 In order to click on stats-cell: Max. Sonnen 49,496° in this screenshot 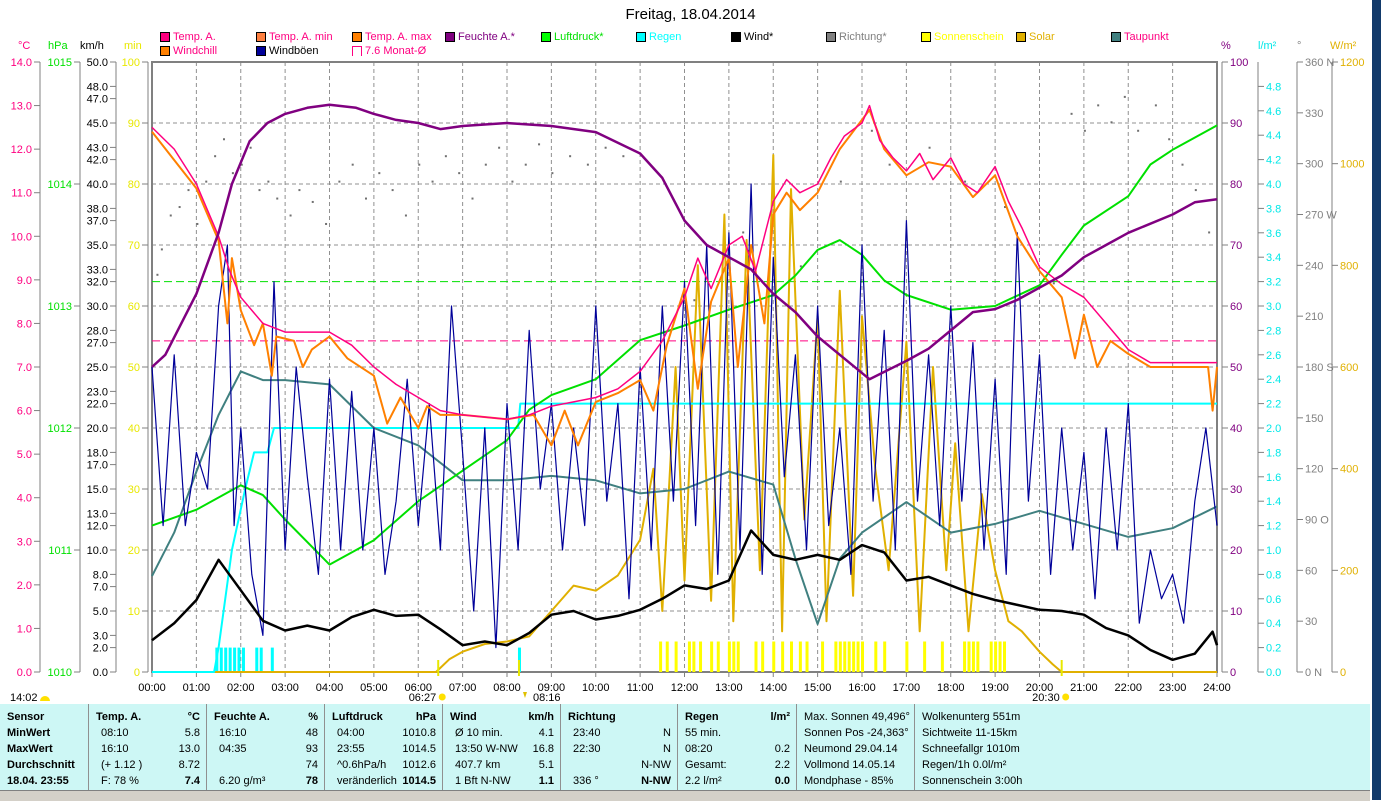, I will do `click(857, 717)`.